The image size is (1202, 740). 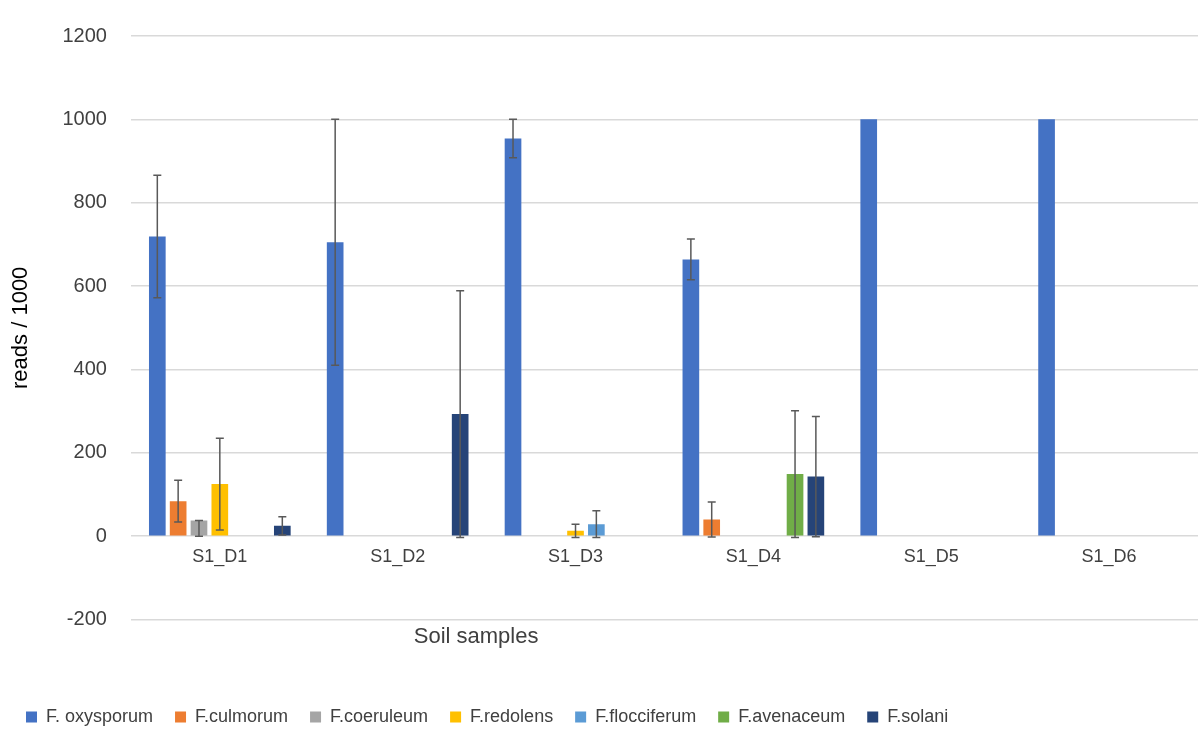 What do you see at coordinates (792, 715) in the screenshot?
I see `legend-label: F.avenaceum` at bounding box center [792, 715].